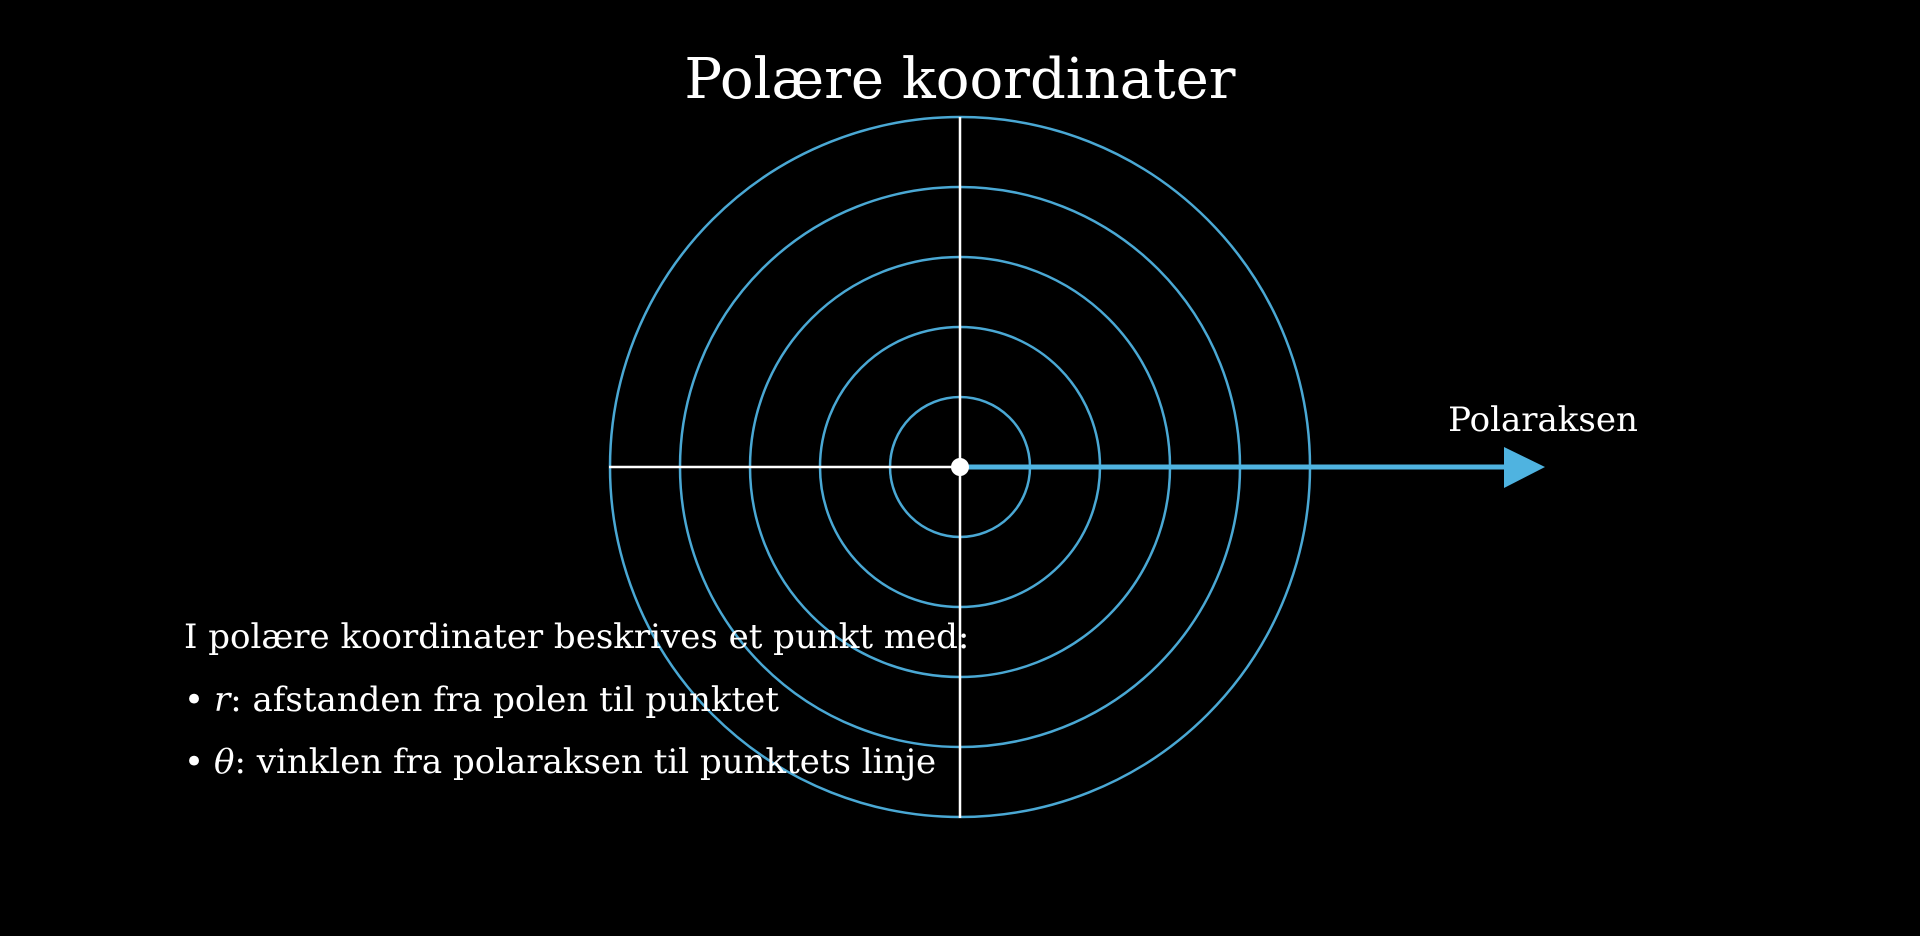 The width and height of the screenshot is (1920, 936). I want to click on pole-point, so click(960, 467).